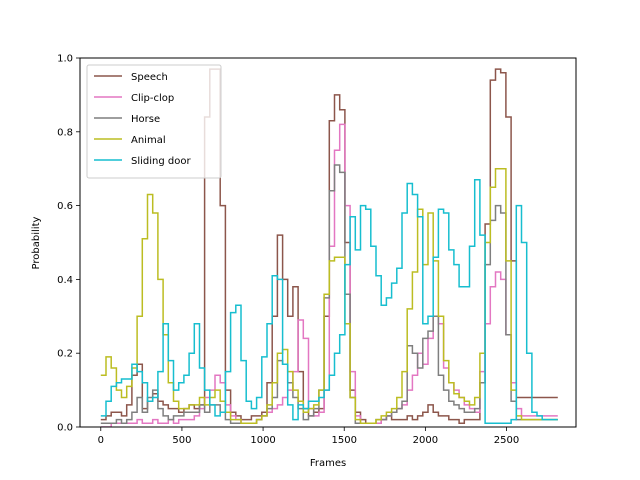  What do you see at coordinates (65, 59) in the screenshot?
I see `y-tick-label: 1.0` at bounding box center [65, 59].